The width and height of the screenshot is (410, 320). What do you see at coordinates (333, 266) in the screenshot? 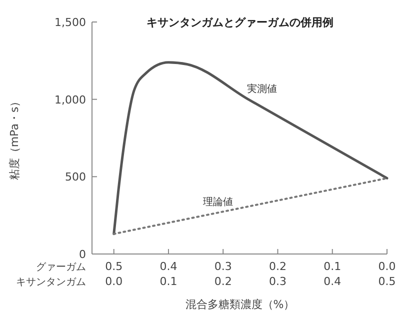
I see `x2-tick-label: 0.1` at bounding box center [333, 266].